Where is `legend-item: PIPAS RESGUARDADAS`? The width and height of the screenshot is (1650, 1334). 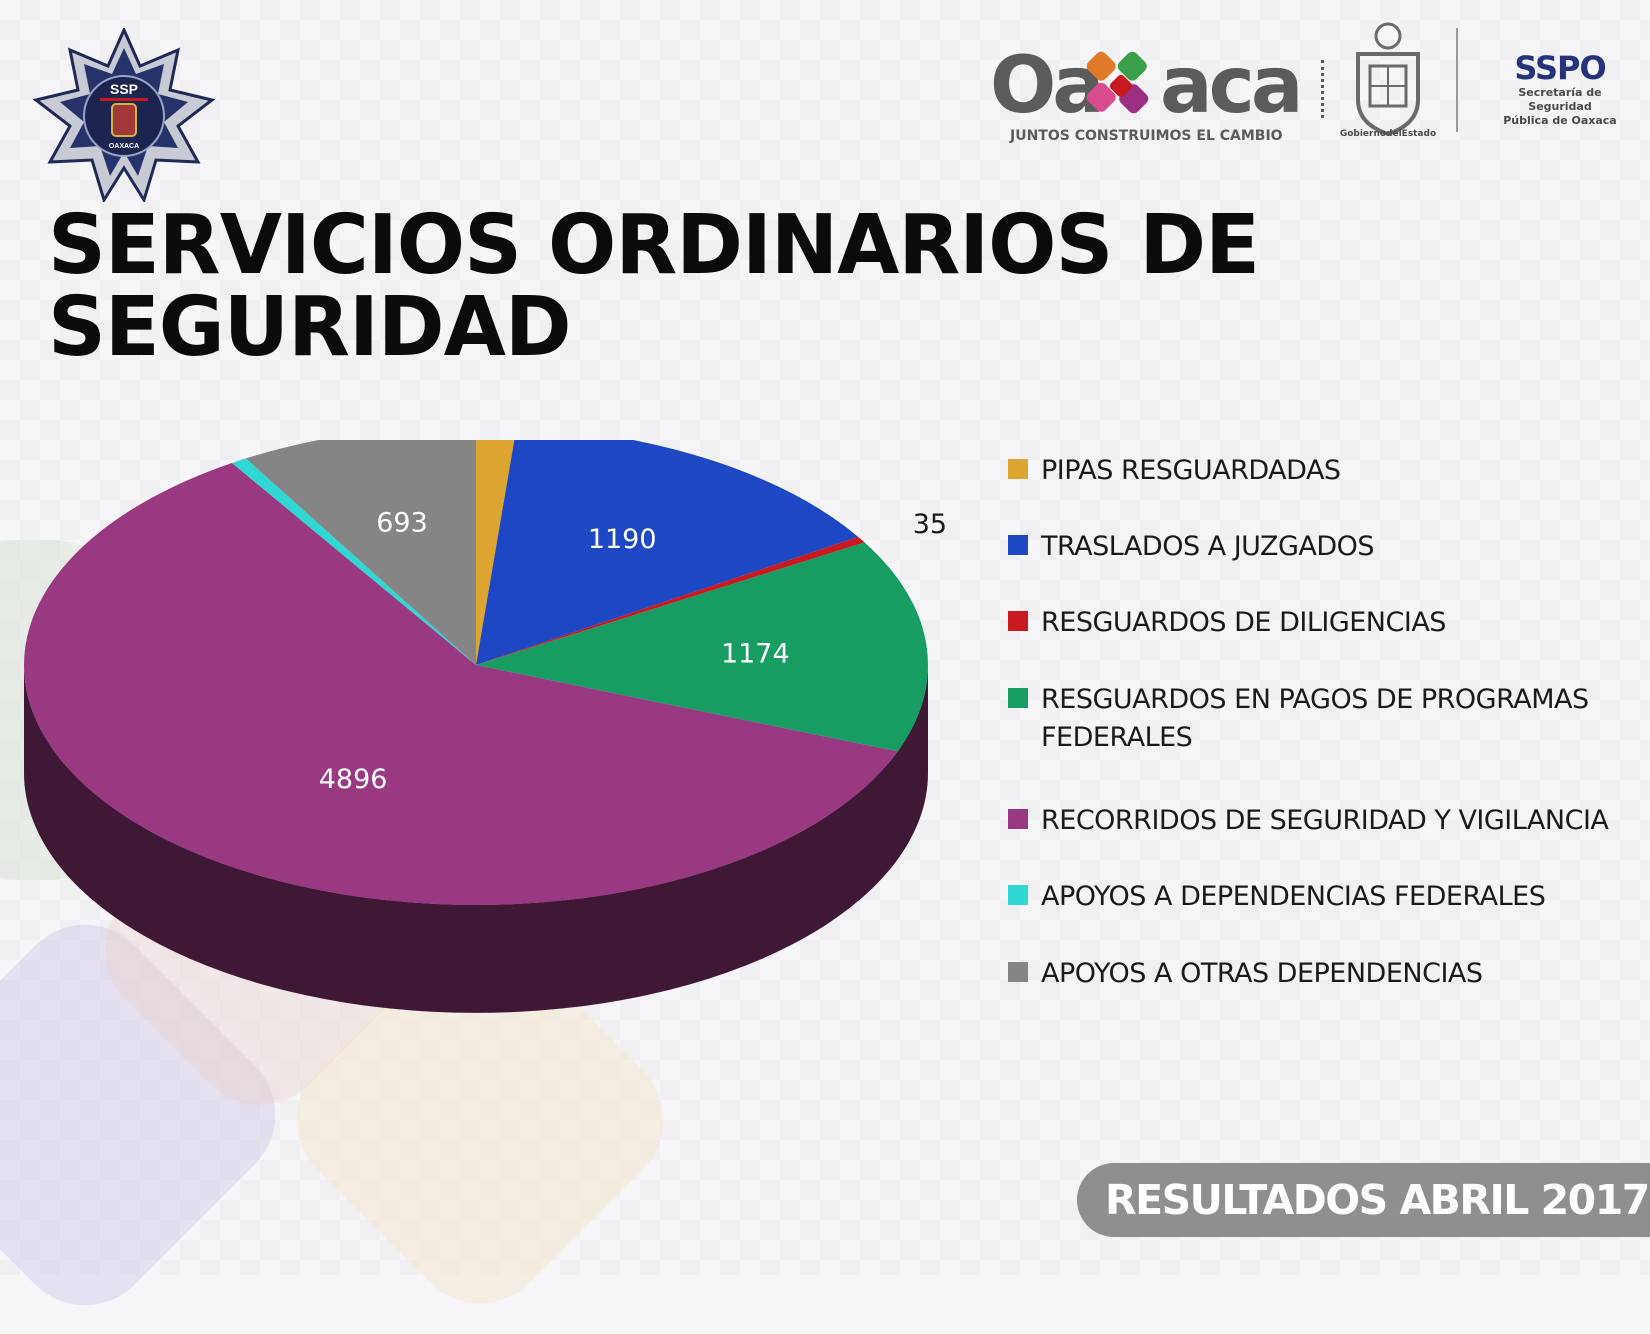
legend-item: PIPAS RESGUARDADAS is located at coordinates (1319, 471).